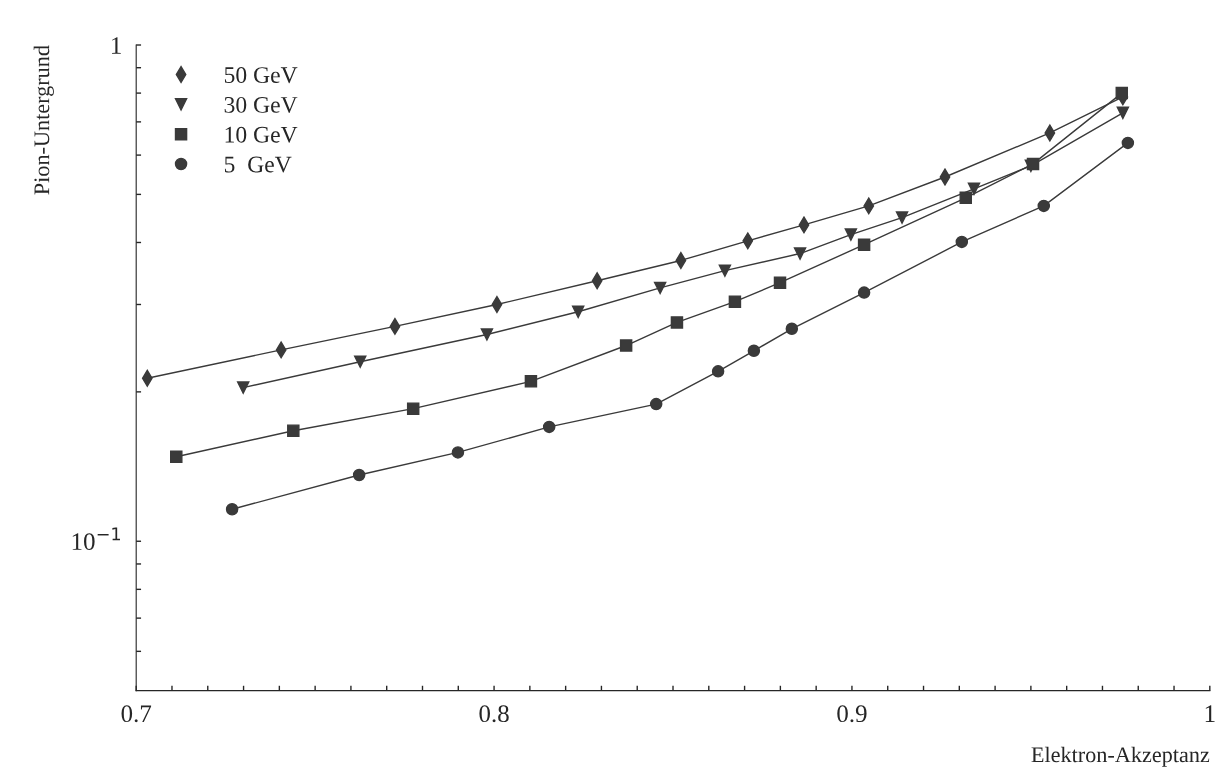 Image resolution: width=1227 pixels, height=776 pixels. Describe the element at coordinates (96, 539) in the screenshot. I see `y-tick-label: 10$^{−1}$` at that location.